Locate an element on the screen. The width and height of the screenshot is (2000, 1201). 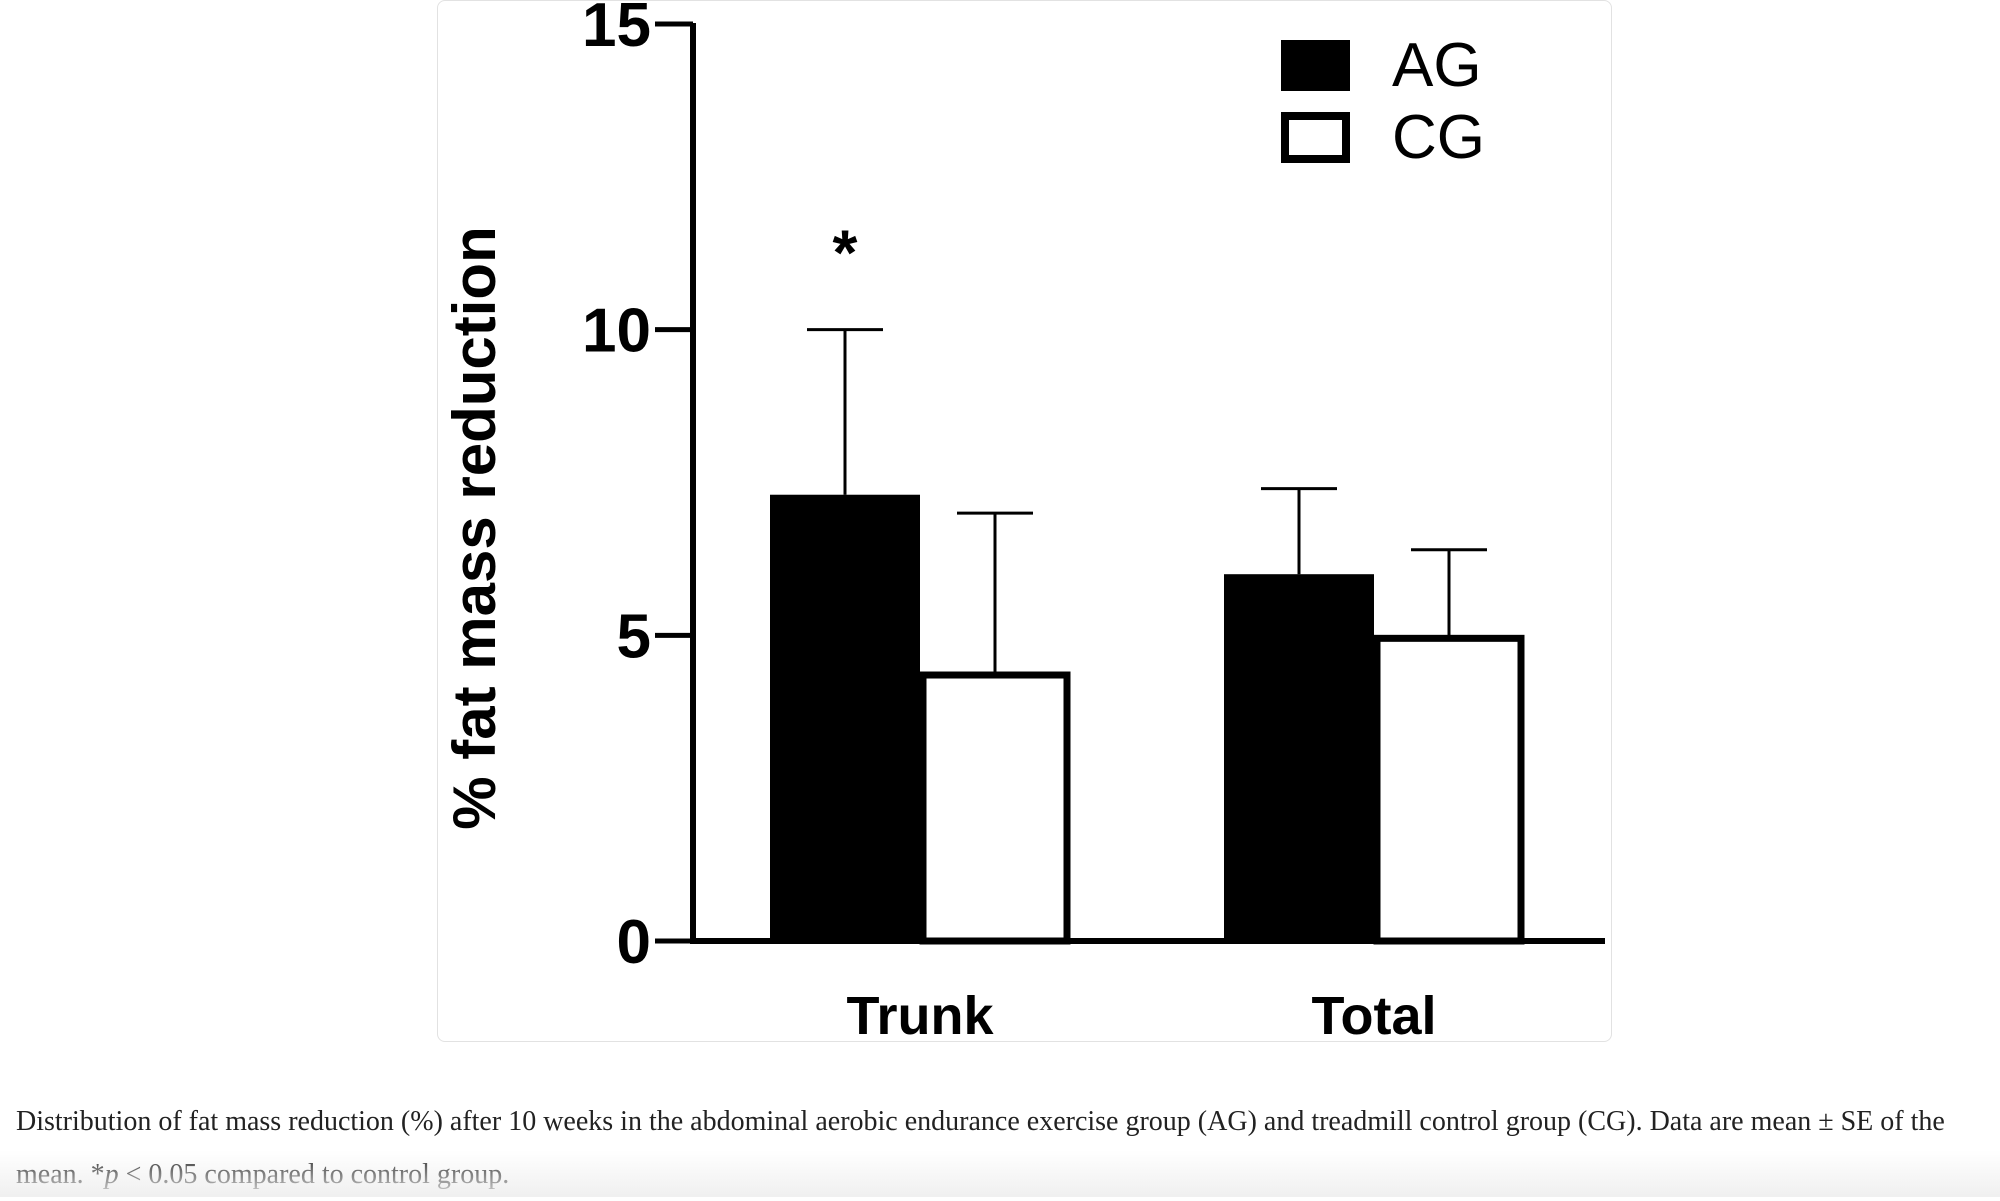
x-tick-label-total: Total is located at coordinates (1374, 1016).